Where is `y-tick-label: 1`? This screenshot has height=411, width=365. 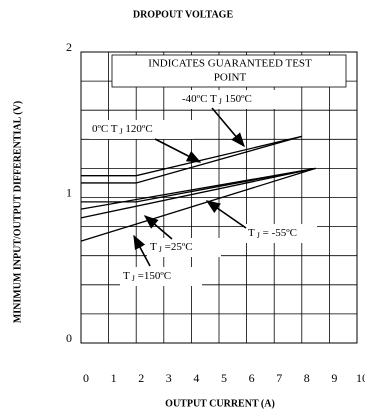 y-tick-label: 1 is located at coordinates (69, 192).